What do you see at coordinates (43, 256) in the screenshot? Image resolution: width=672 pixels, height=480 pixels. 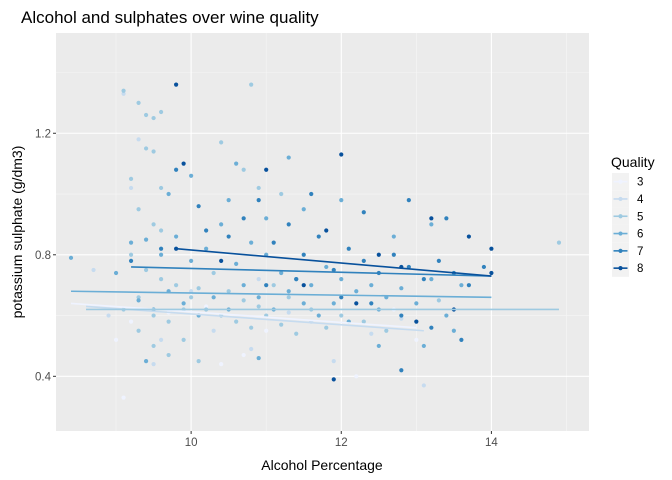 I see `y-tick-label: 0.8` at bounding box center [43, 256].